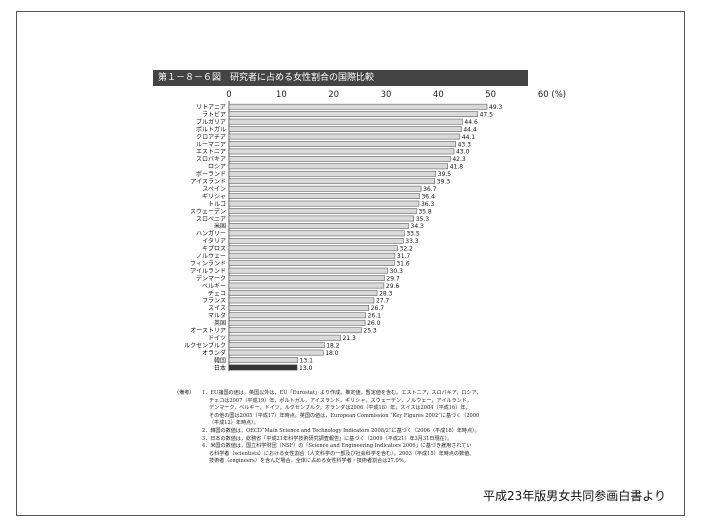 This screenshot has width=702, height=528. What do you see at coordinates (208, 271) in the screenshot?
I see `category-label: アイルランド` at bounding box center [208, 271].